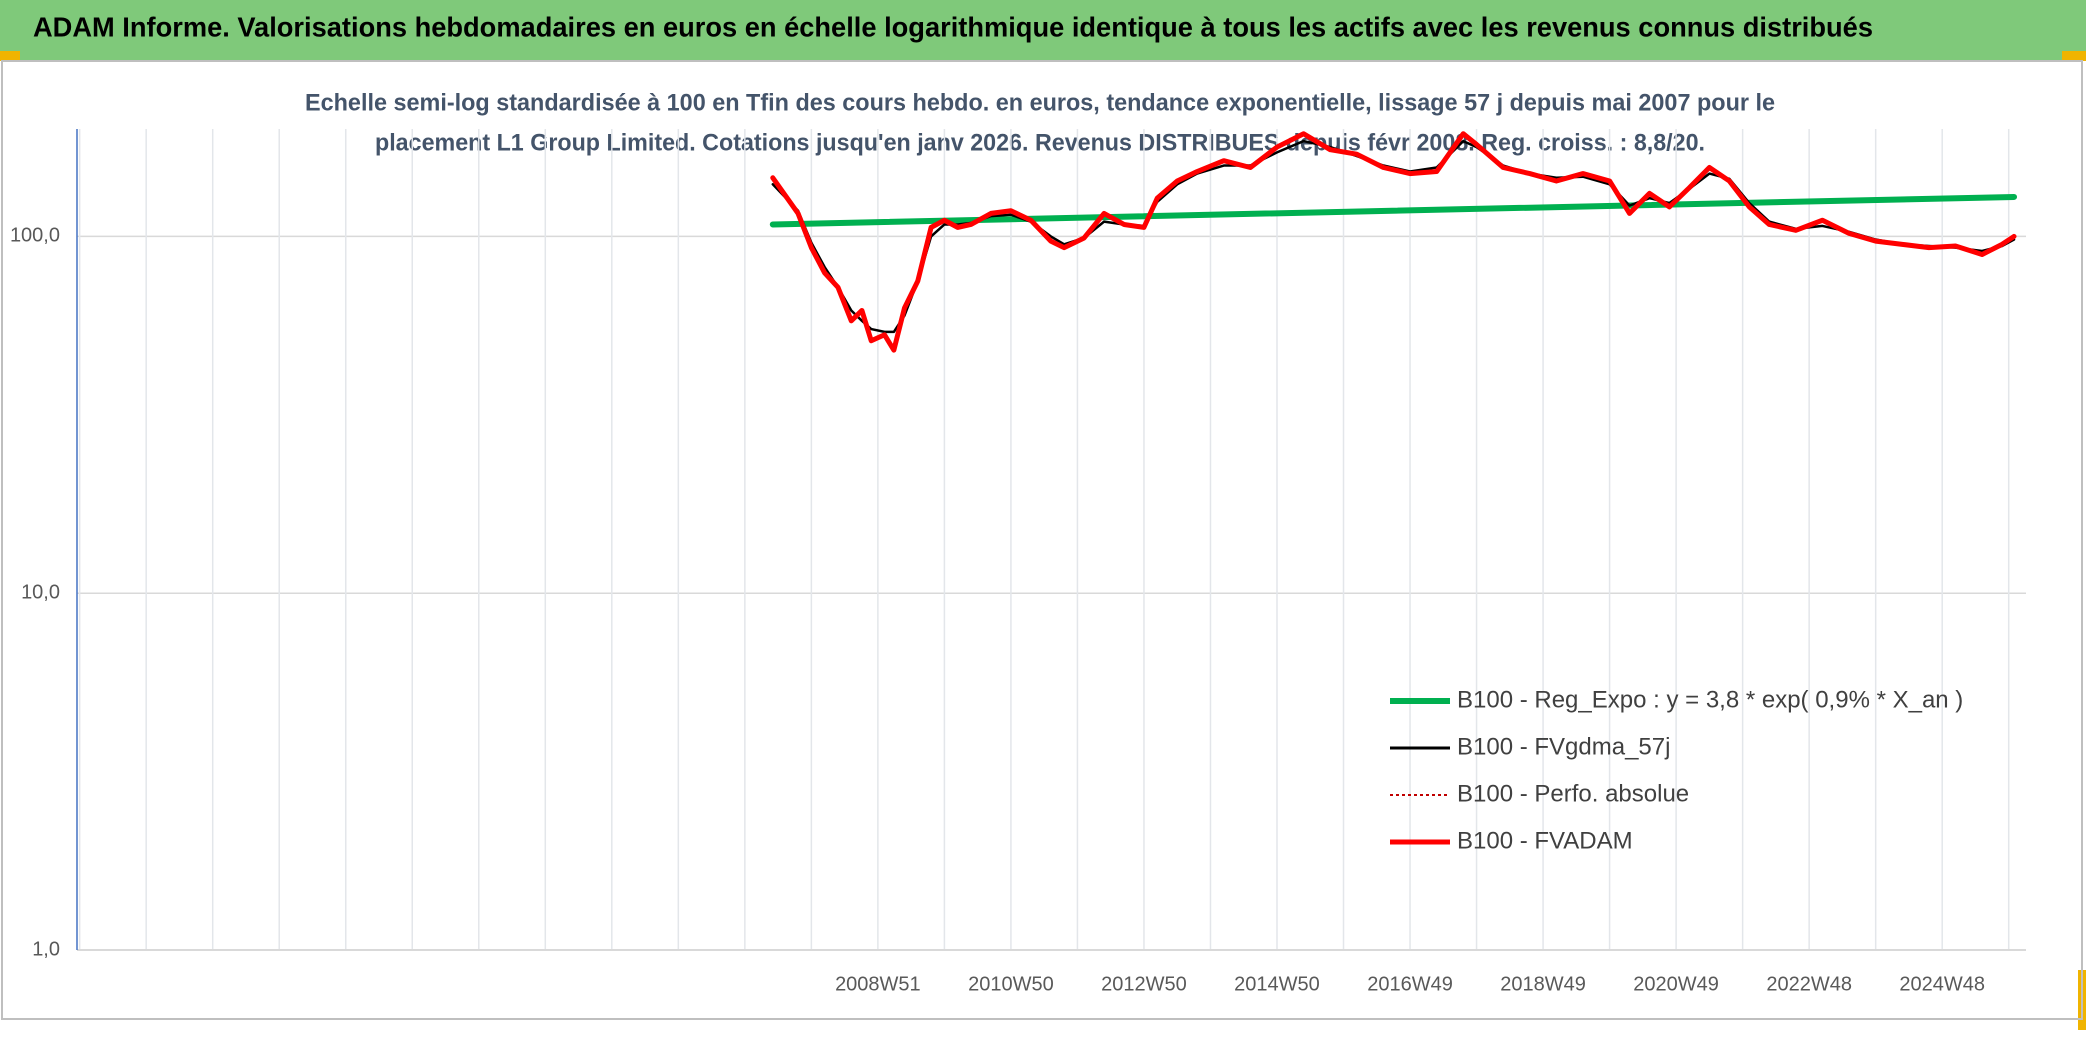 This screenshot has width=2086, height=1038. What do you see at coordinates (35, 236) in the screenshot?
I see `y-tick-label: 100,0` at bounding box center [35, 236].